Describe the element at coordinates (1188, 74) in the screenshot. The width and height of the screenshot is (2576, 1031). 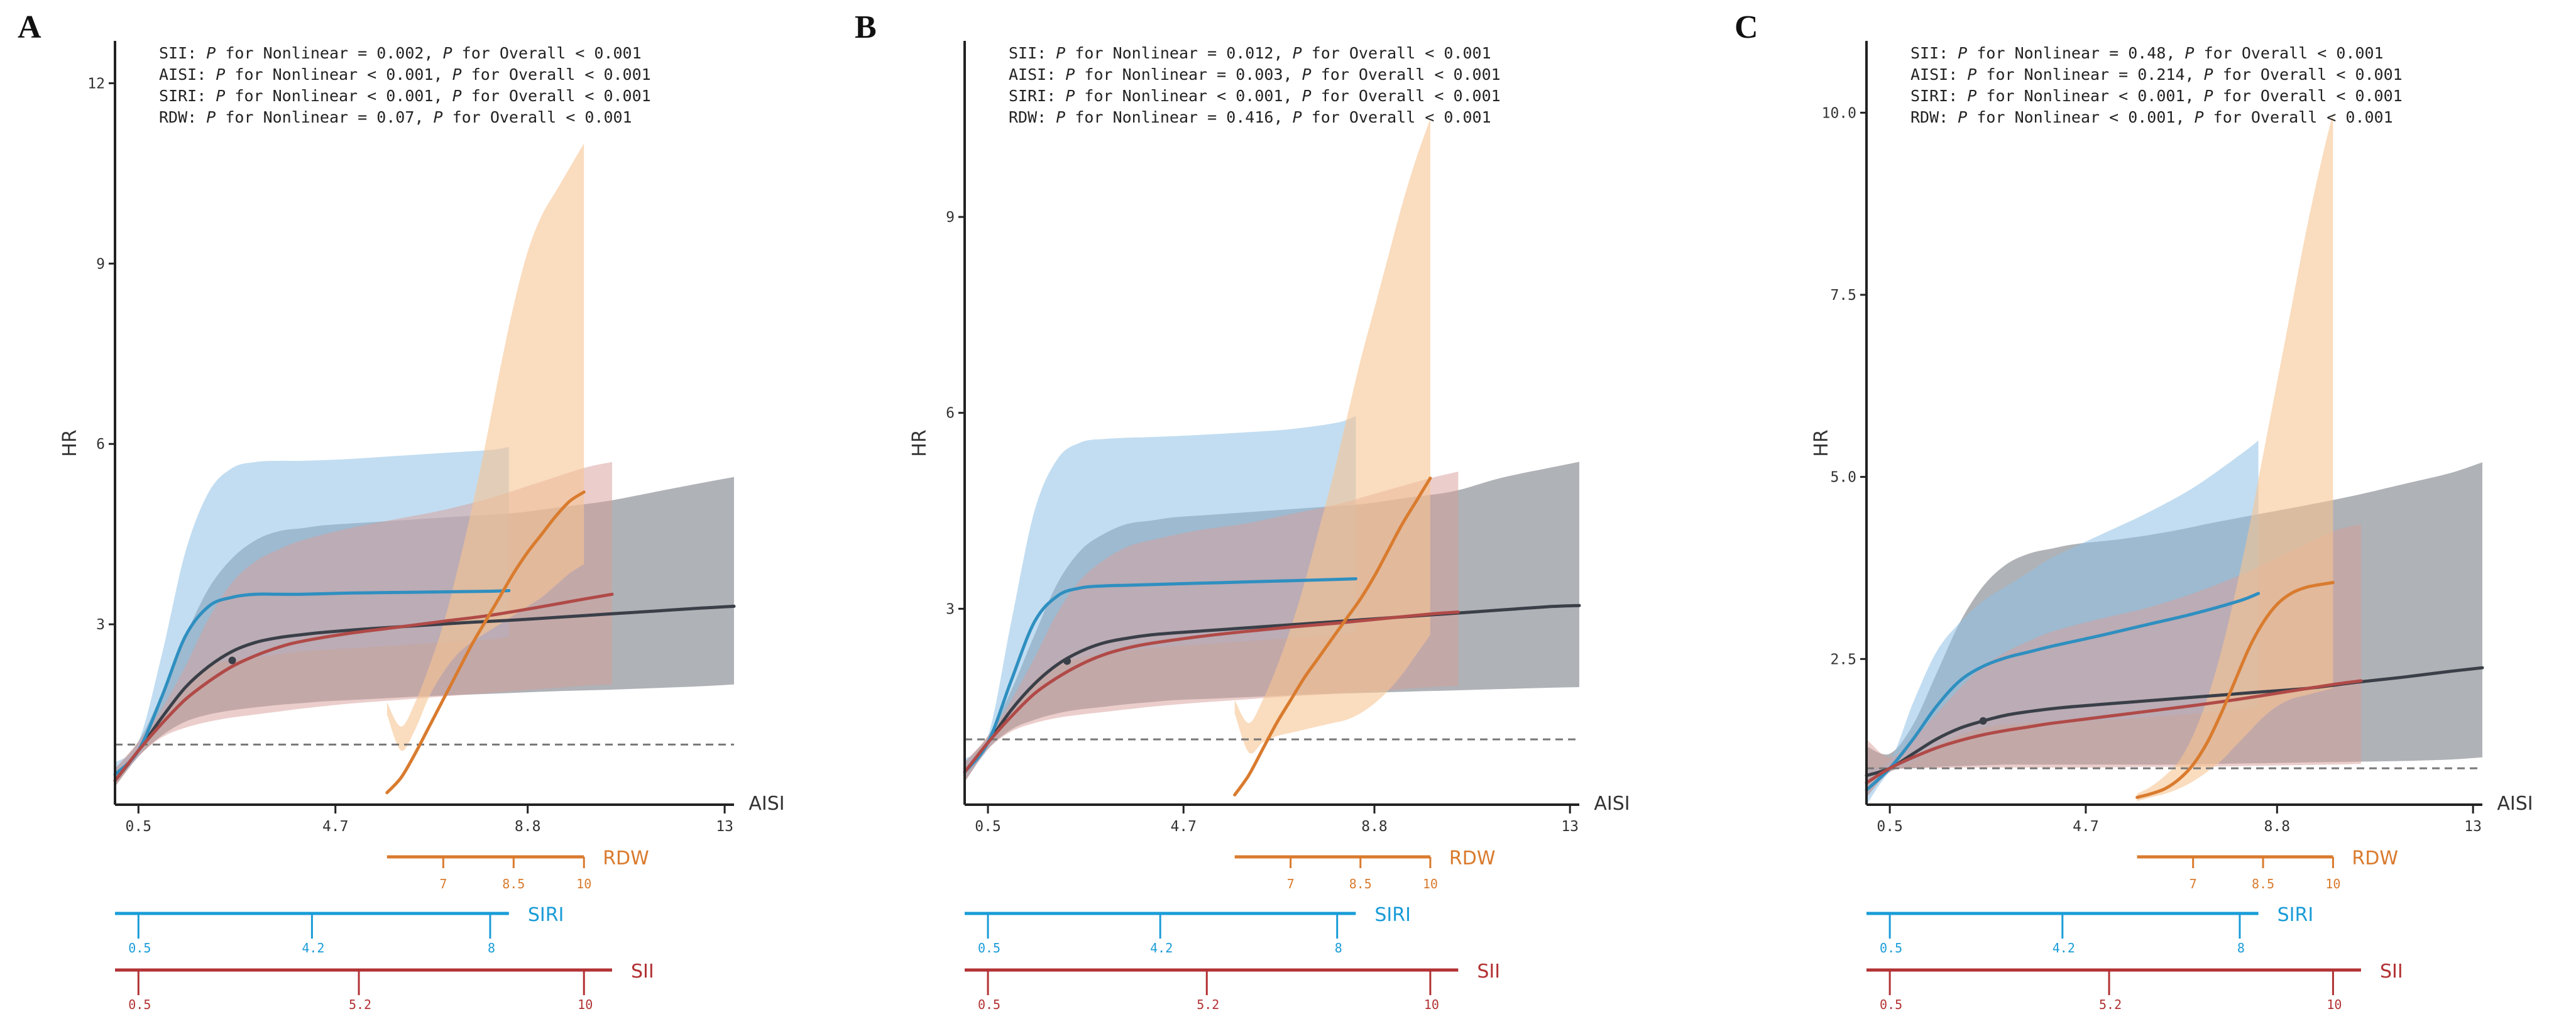
I see `annotation-part: for Nonlinear = 0.003,` at that location.